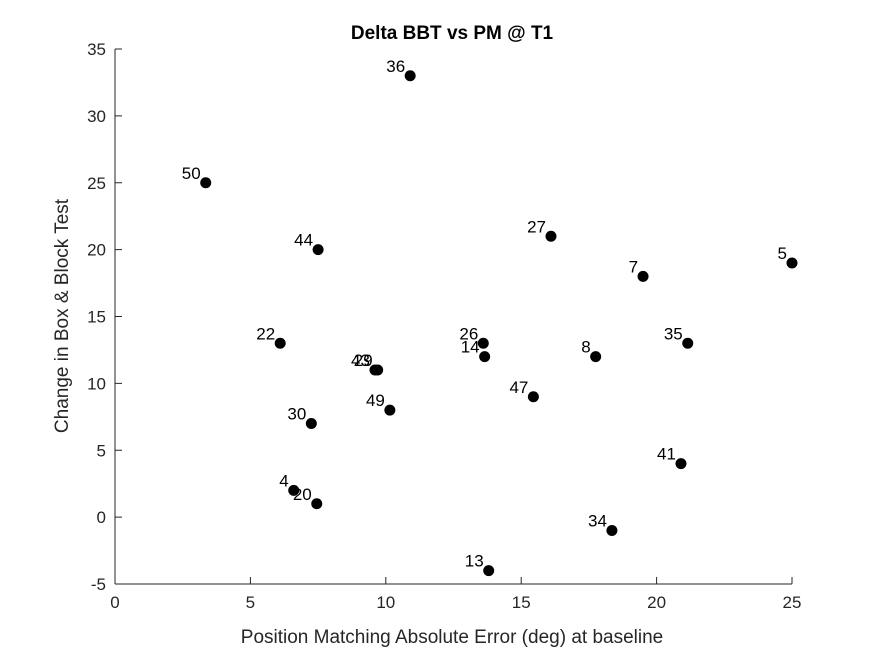  What do you see at coordinates (633, 266) in the screenshot?
I see `data-label-7: 7` at bounding box center [633, 266].